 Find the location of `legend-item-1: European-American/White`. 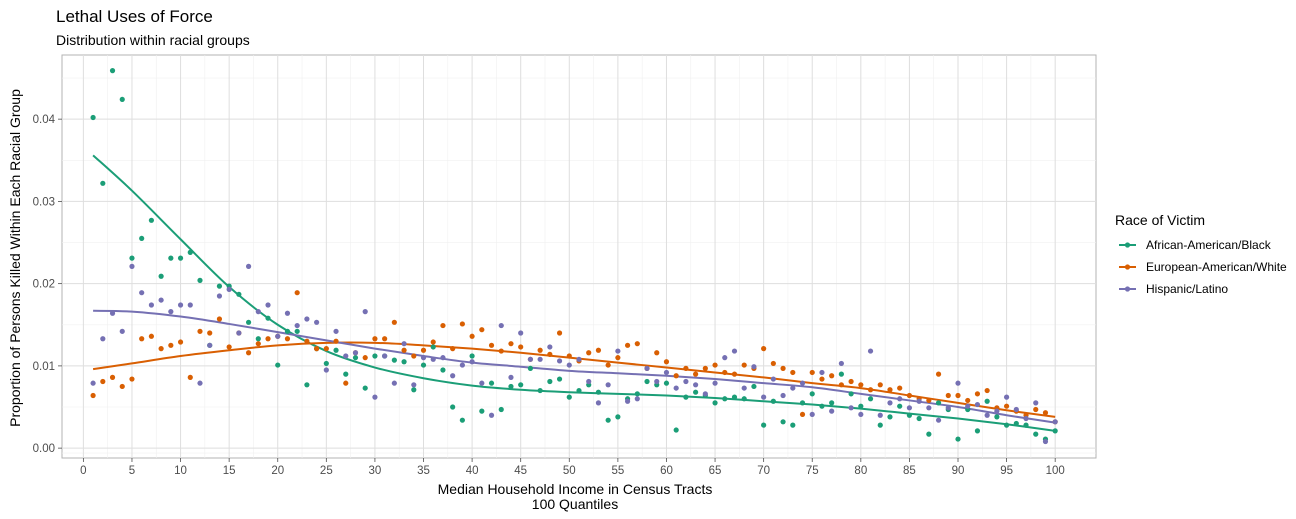

legend-item-1: European-American/White is located at coordinates (1203, 267).